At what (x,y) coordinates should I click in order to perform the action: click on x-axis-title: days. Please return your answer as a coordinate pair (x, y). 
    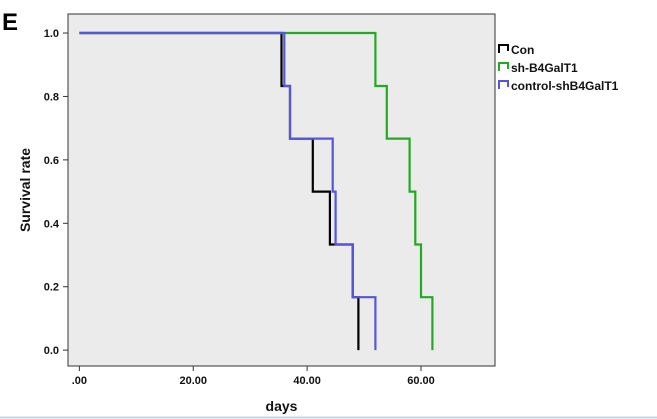
    Looking at the image, I should click on (282, 406).